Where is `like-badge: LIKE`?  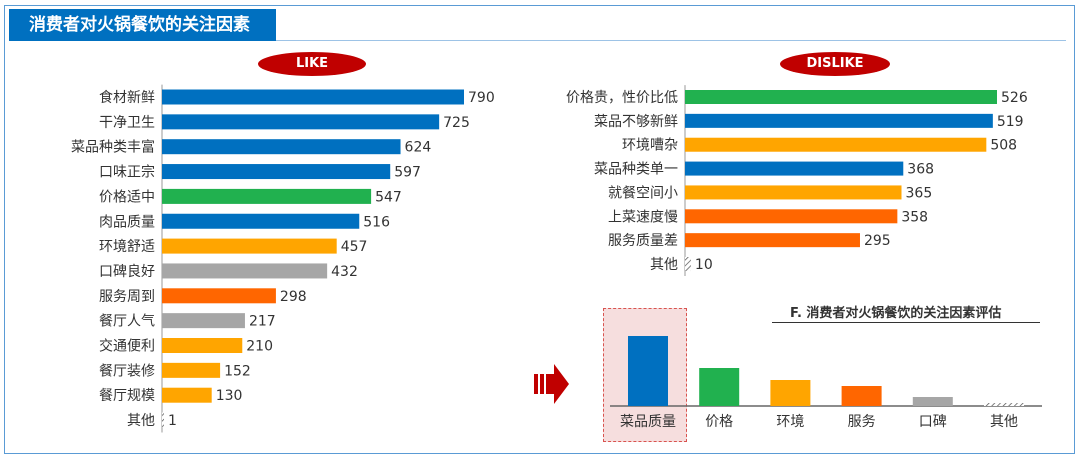 like-badge: LIKE is located at coordinates (312, 64).